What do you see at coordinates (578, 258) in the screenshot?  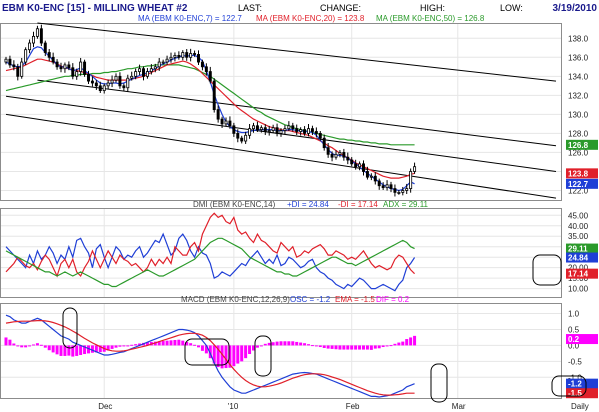 I see `value-tag-label: 24.84` at bounding box center [578, 258].